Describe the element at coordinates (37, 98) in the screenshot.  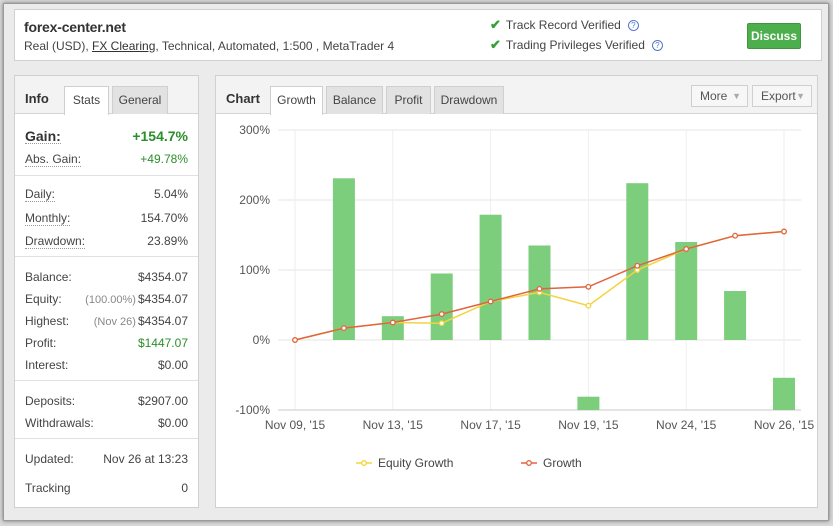
I see `info-title: Info` at that location.